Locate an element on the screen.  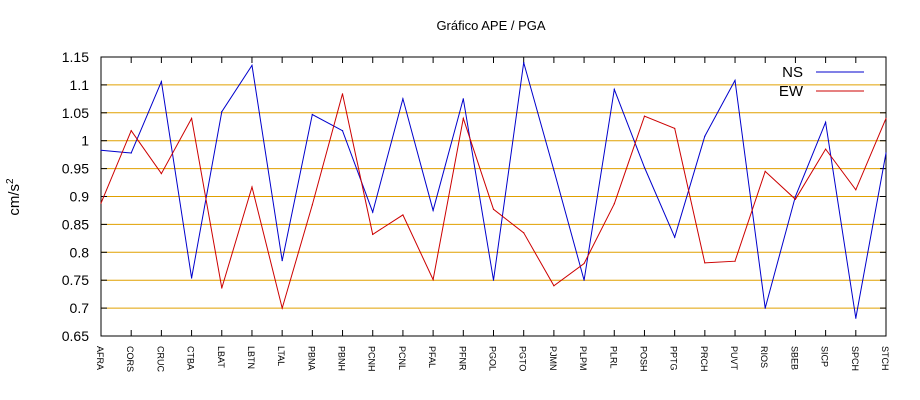
x-tick-label: SICP is located at coordinates (825, 356).